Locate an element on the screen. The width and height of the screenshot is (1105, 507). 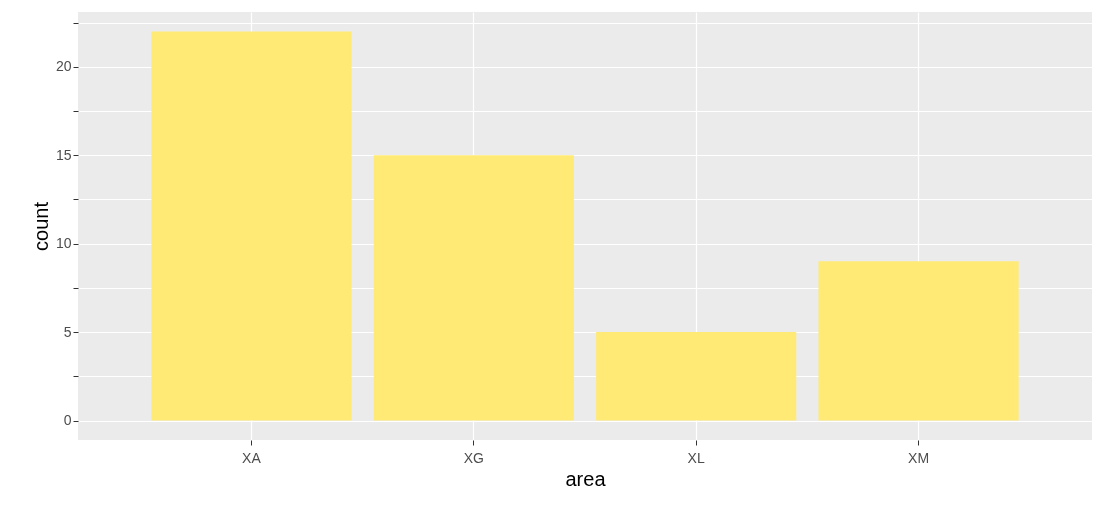
y-tick-label: 5 is located at coordinates (67, 331).